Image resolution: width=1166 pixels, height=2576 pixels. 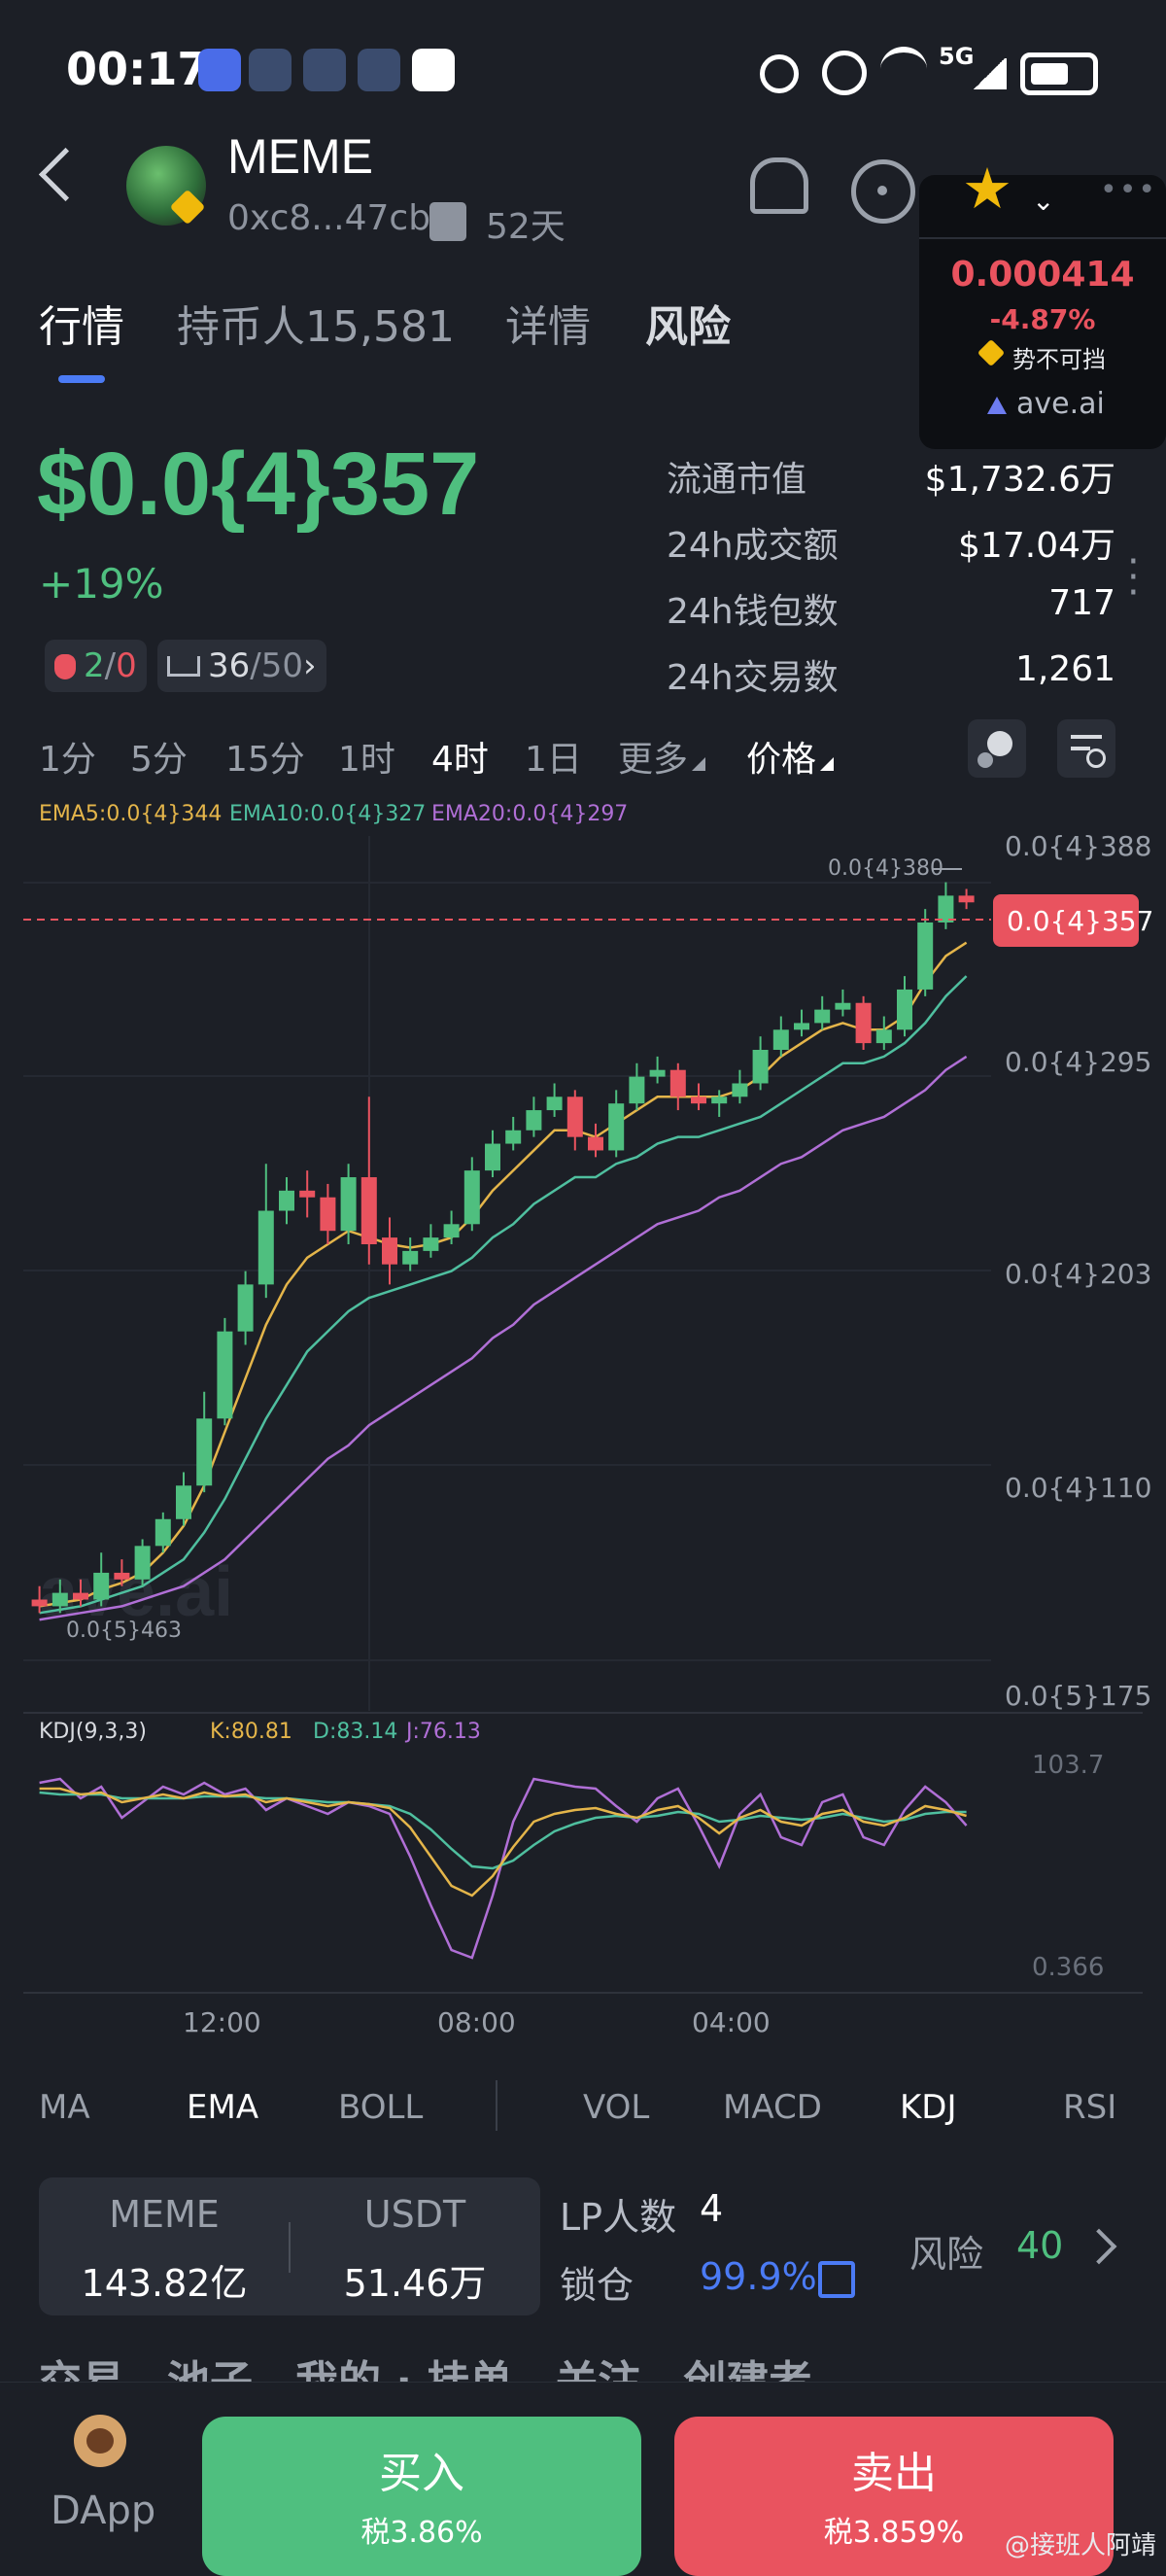 I want to click on ind-tab-vol: VOL, so click(x=616, y=2108).